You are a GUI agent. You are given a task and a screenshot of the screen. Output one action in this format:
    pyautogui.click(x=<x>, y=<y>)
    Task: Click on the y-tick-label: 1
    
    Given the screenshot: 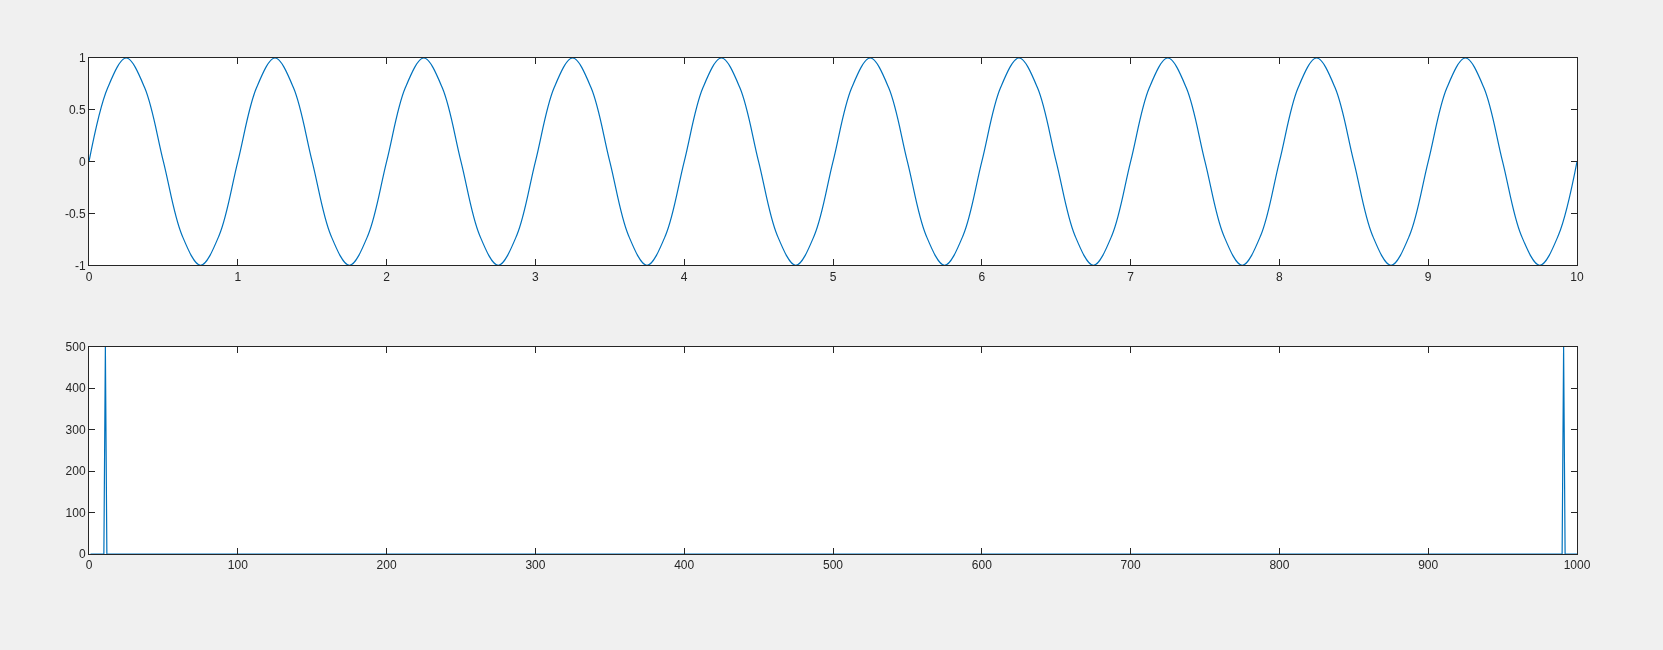 What is the action you would take?
    pyautogui.click(x=82, y=58)
    